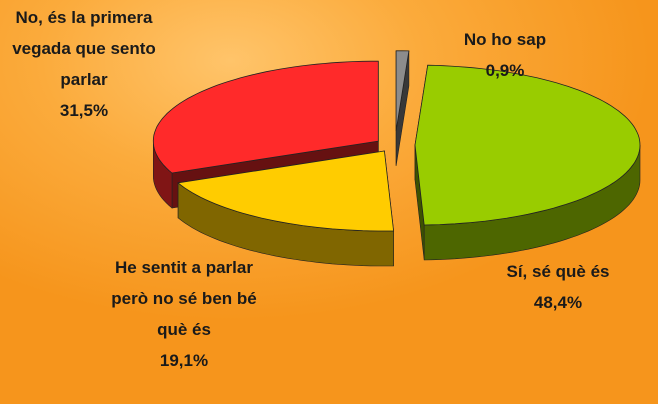 The width and height of the screenshot is (658, 404). What do you see at coordinates (558, 302) in the screenshot?
I see `value-label: 48,4%` at bounding box center [558, 302].